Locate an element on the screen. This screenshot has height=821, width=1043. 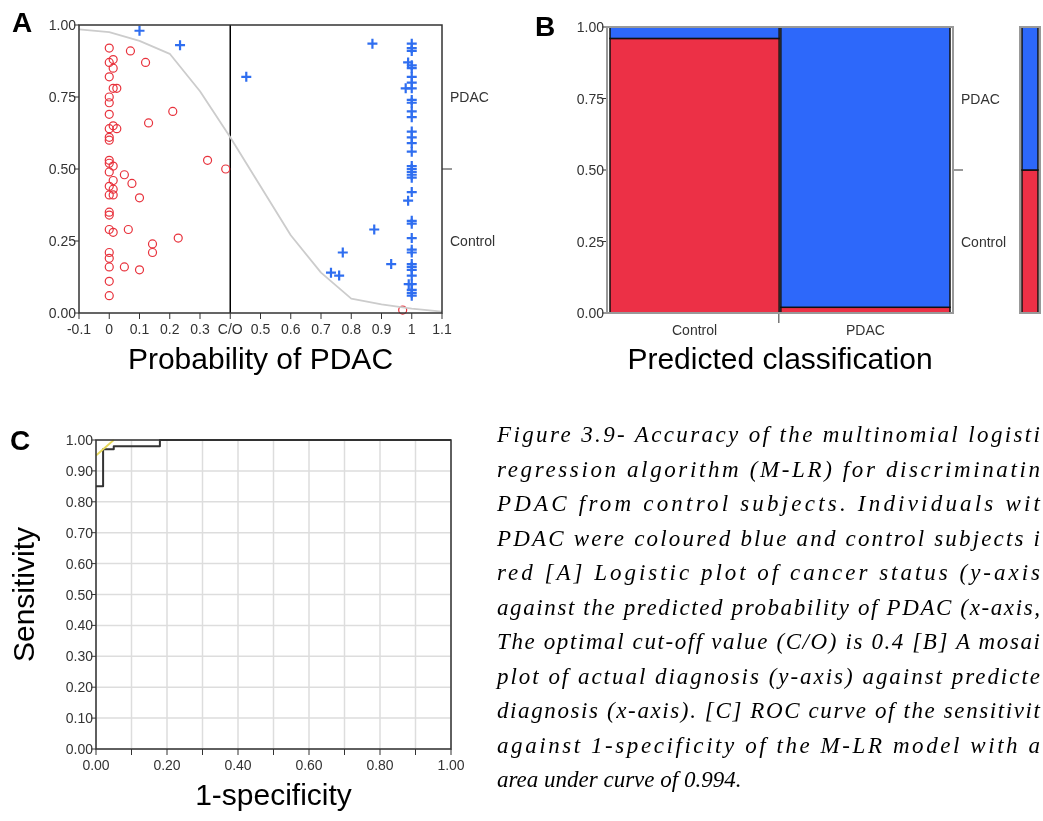
text: plot of actual diagnosis (y-axis) against predicte is located at coordinates (767, 676).